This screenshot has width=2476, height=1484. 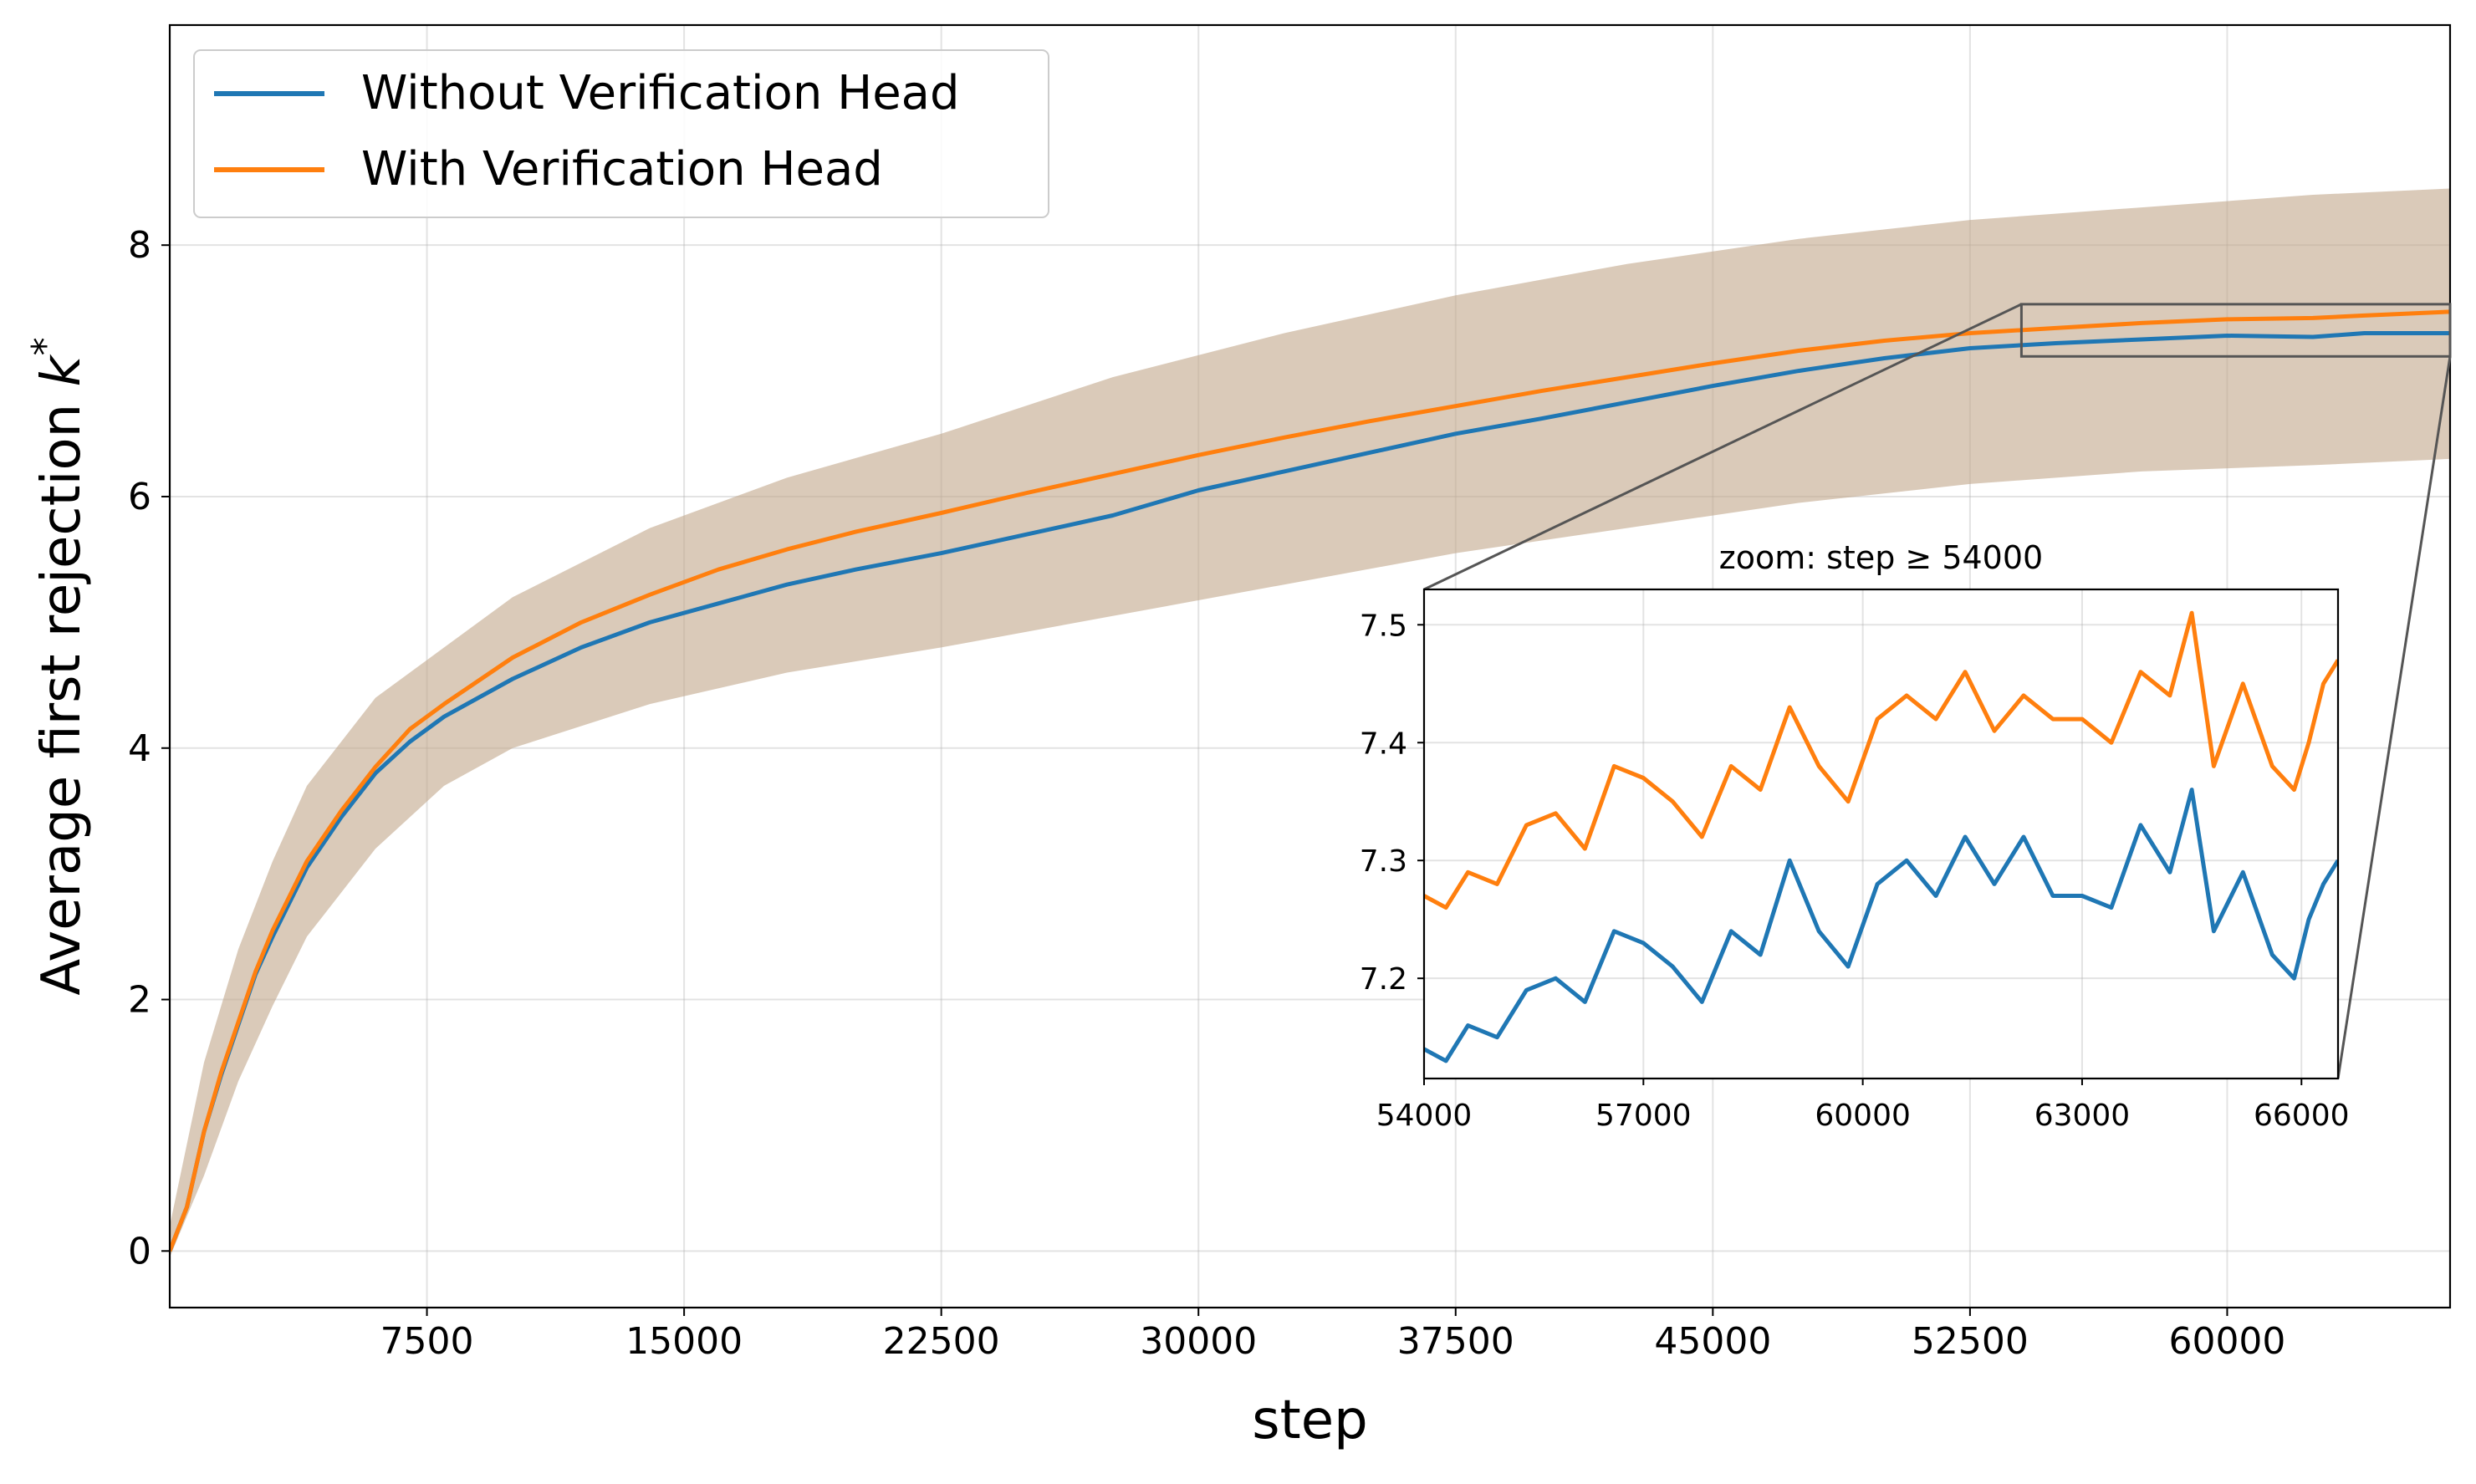 I want to click on legend-box, so click(x=621, y=133).